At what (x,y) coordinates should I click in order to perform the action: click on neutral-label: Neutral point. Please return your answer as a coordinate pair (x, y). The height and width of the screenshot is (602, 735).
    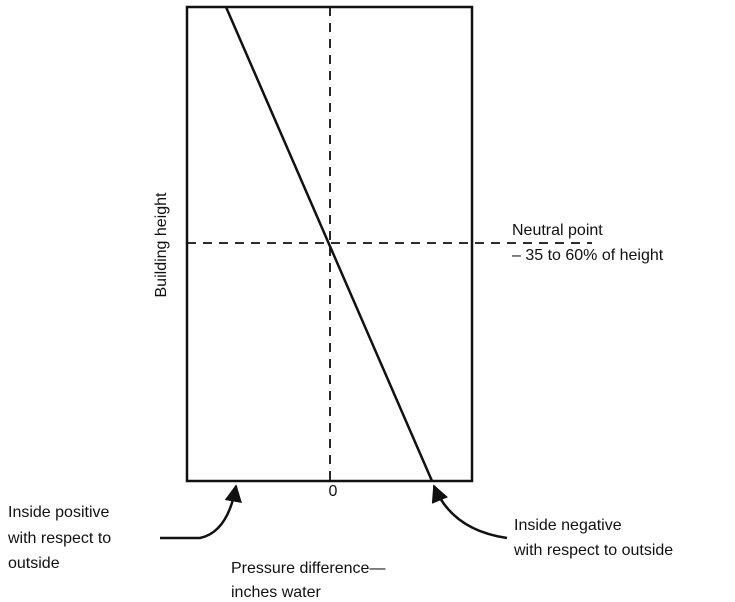
    Looking at the image, I should click on (557, 230).